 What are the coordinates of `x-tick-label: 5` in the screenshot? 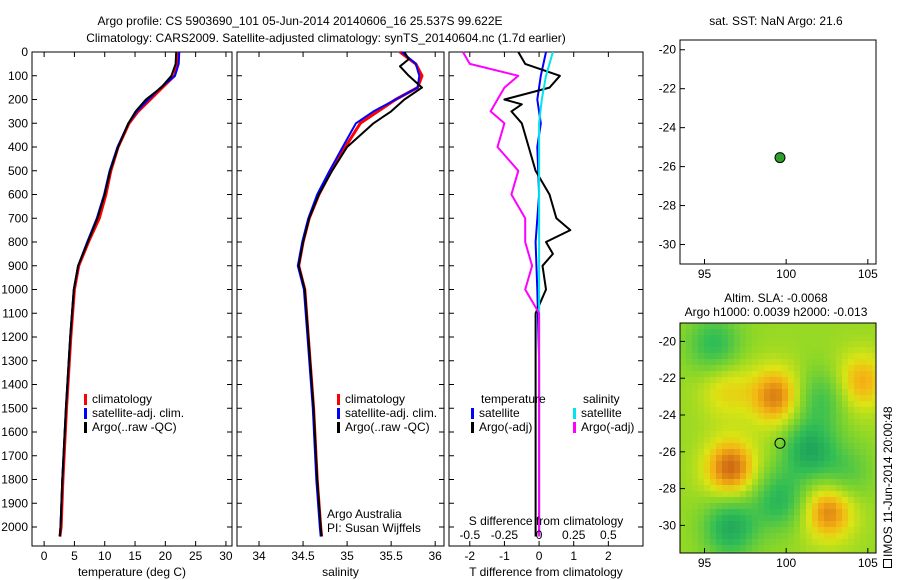 It's located at (74, 556).